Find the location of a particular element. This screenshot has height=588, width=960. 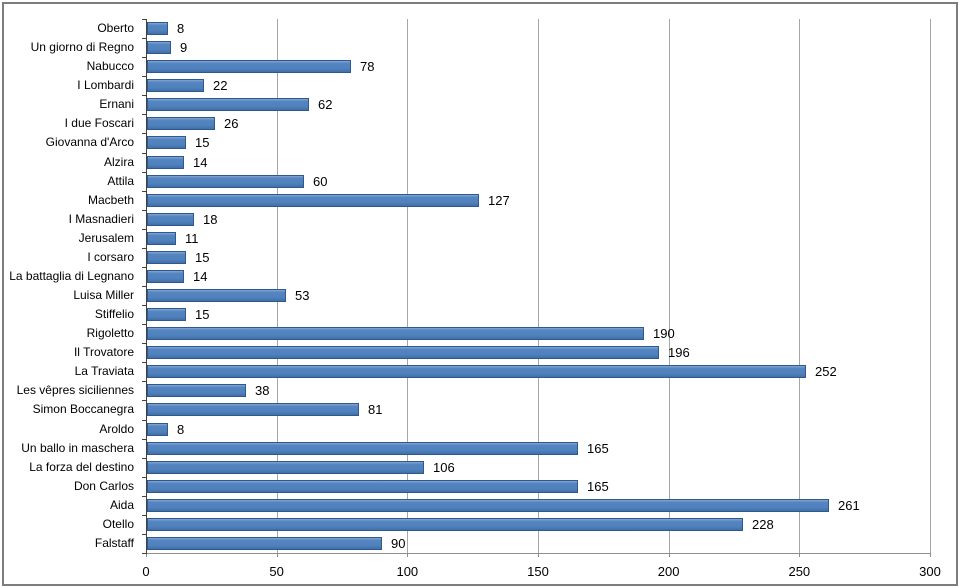

bar-jerusalem is located at coordinates (161, 238).